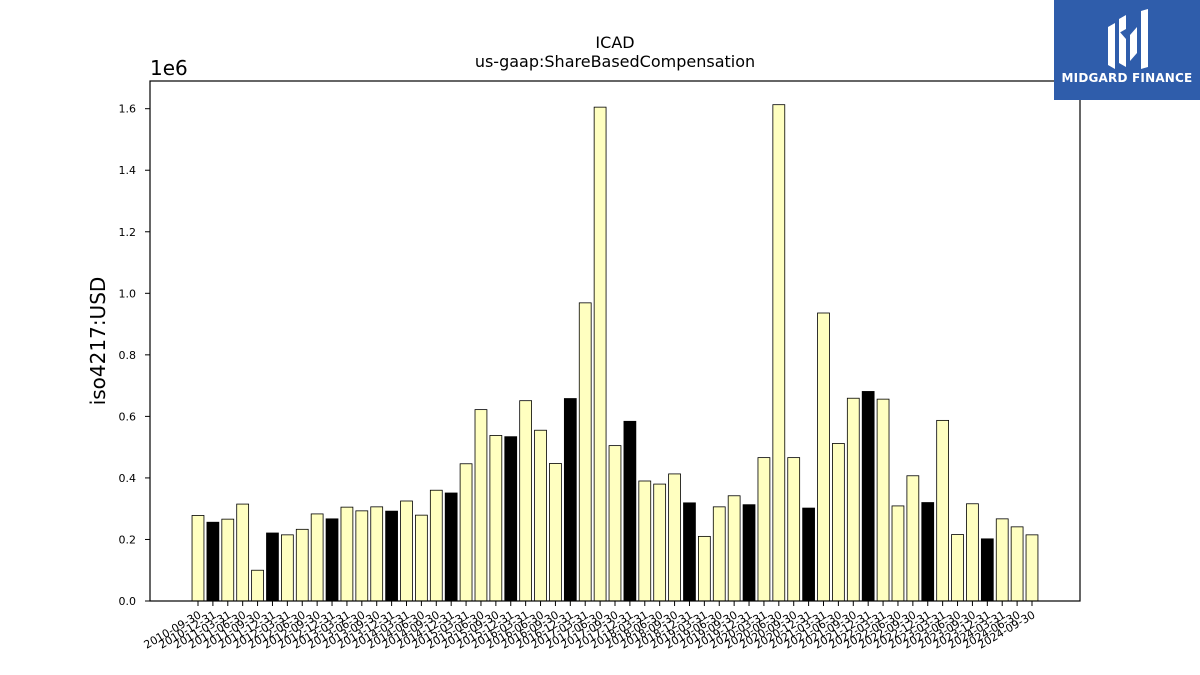 This screenshot has width=1200, height=675. What do you see at coordinates (128, 355) in the screenshot?
I see `y-tick-label: 0.8` at bounding box center [128, 355].